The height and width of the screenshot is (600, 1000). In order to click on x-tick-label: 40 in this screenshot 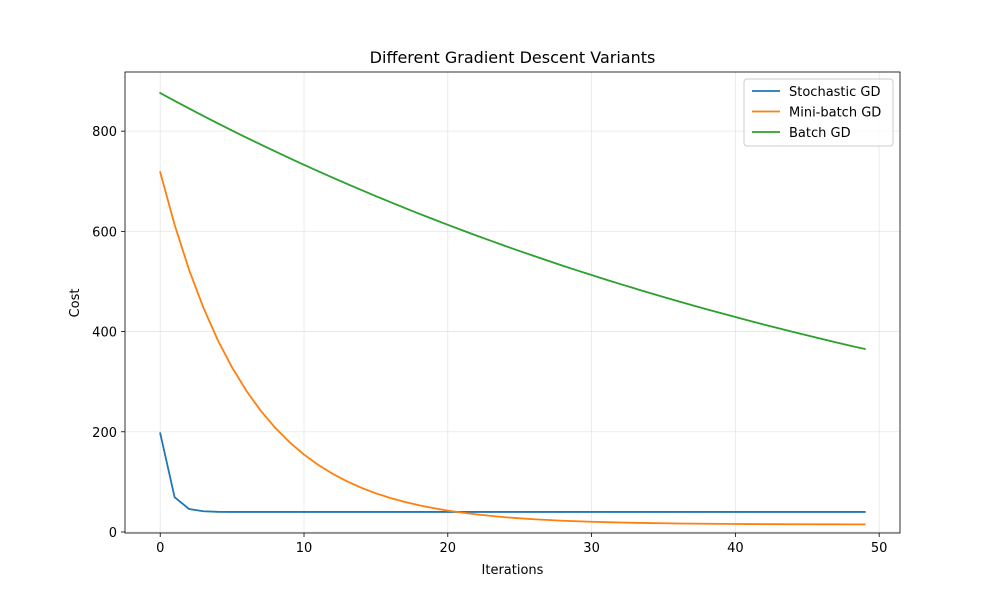, I will do `click(735, 548)`.